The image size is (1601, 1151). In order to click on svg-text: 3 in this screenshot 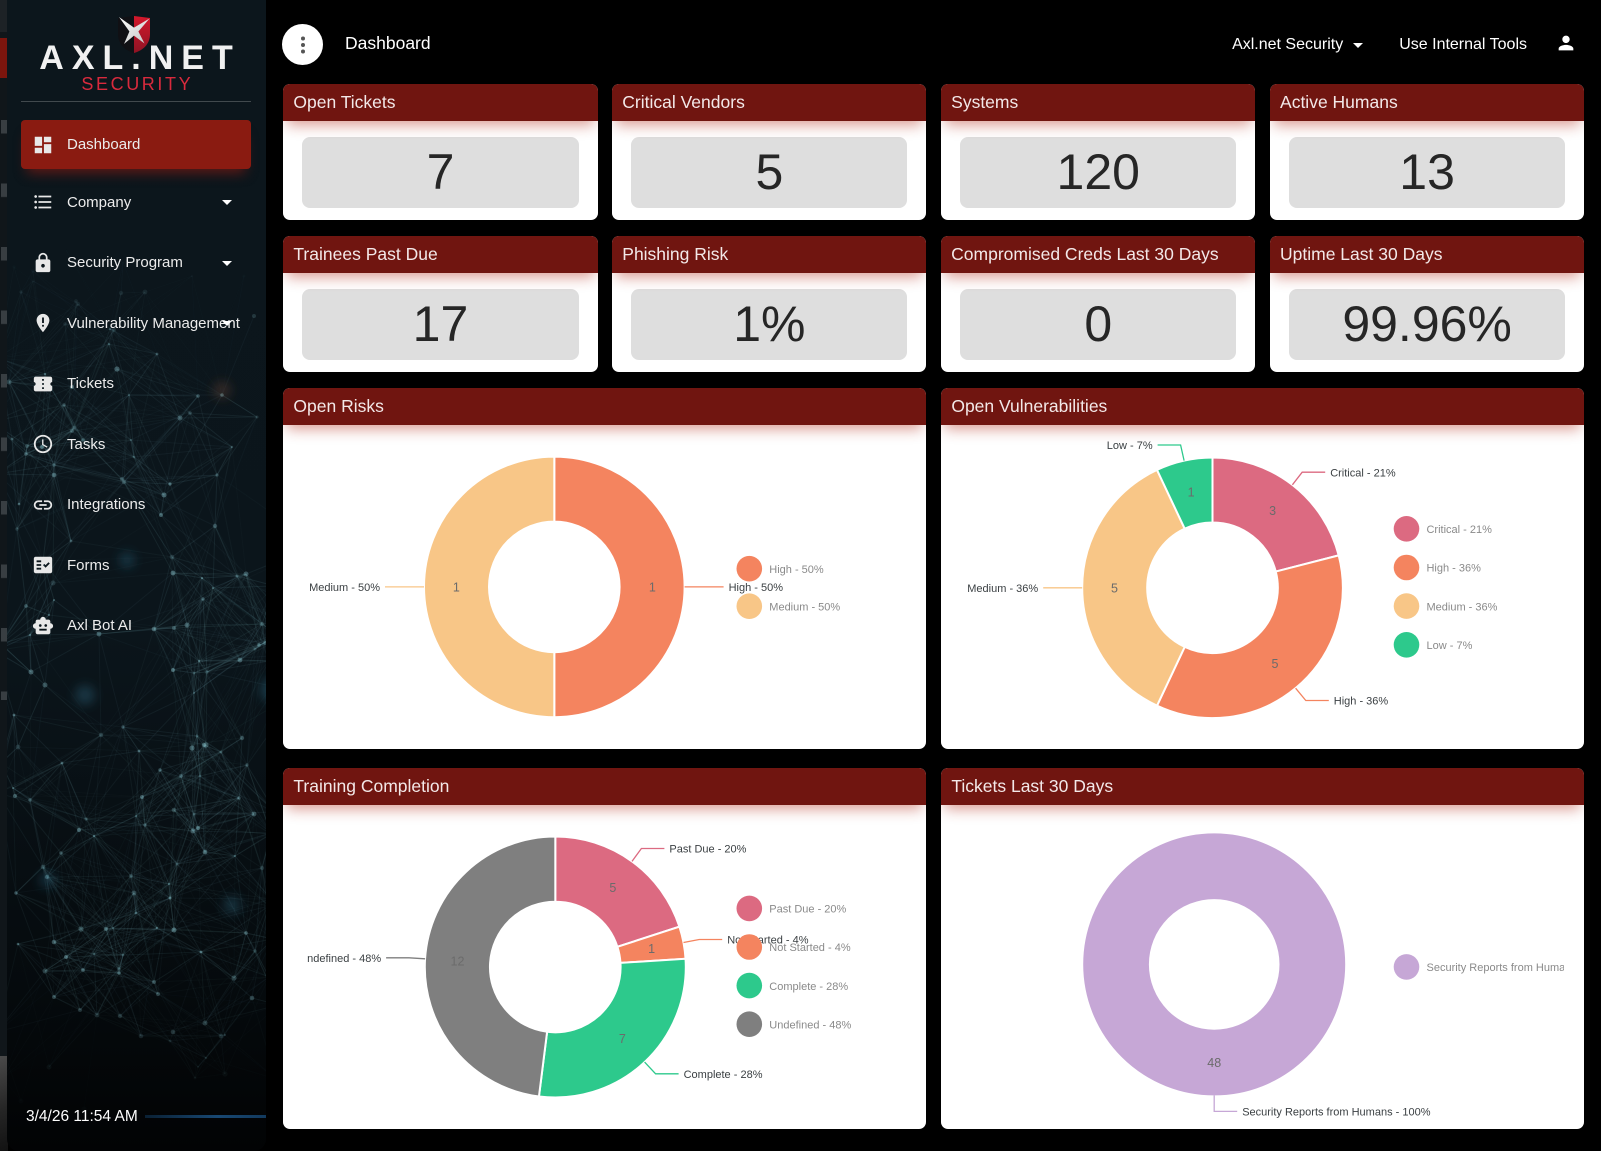, I will do `click(1272, 511)`.